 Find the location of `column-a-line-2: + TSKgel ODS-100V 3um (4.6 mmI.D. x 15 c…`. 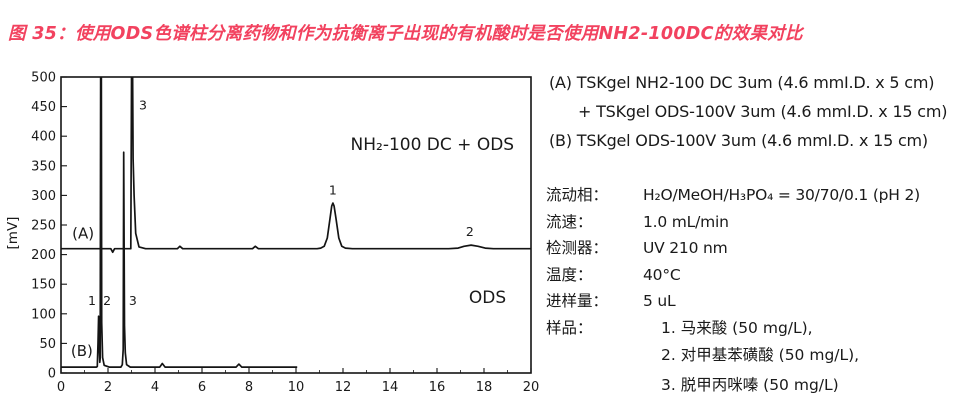

column-a-line-2: + TSKgel ODS-100V 3um (4.6 mmI.D. x 15 c… is located at coordinates (763, 111).